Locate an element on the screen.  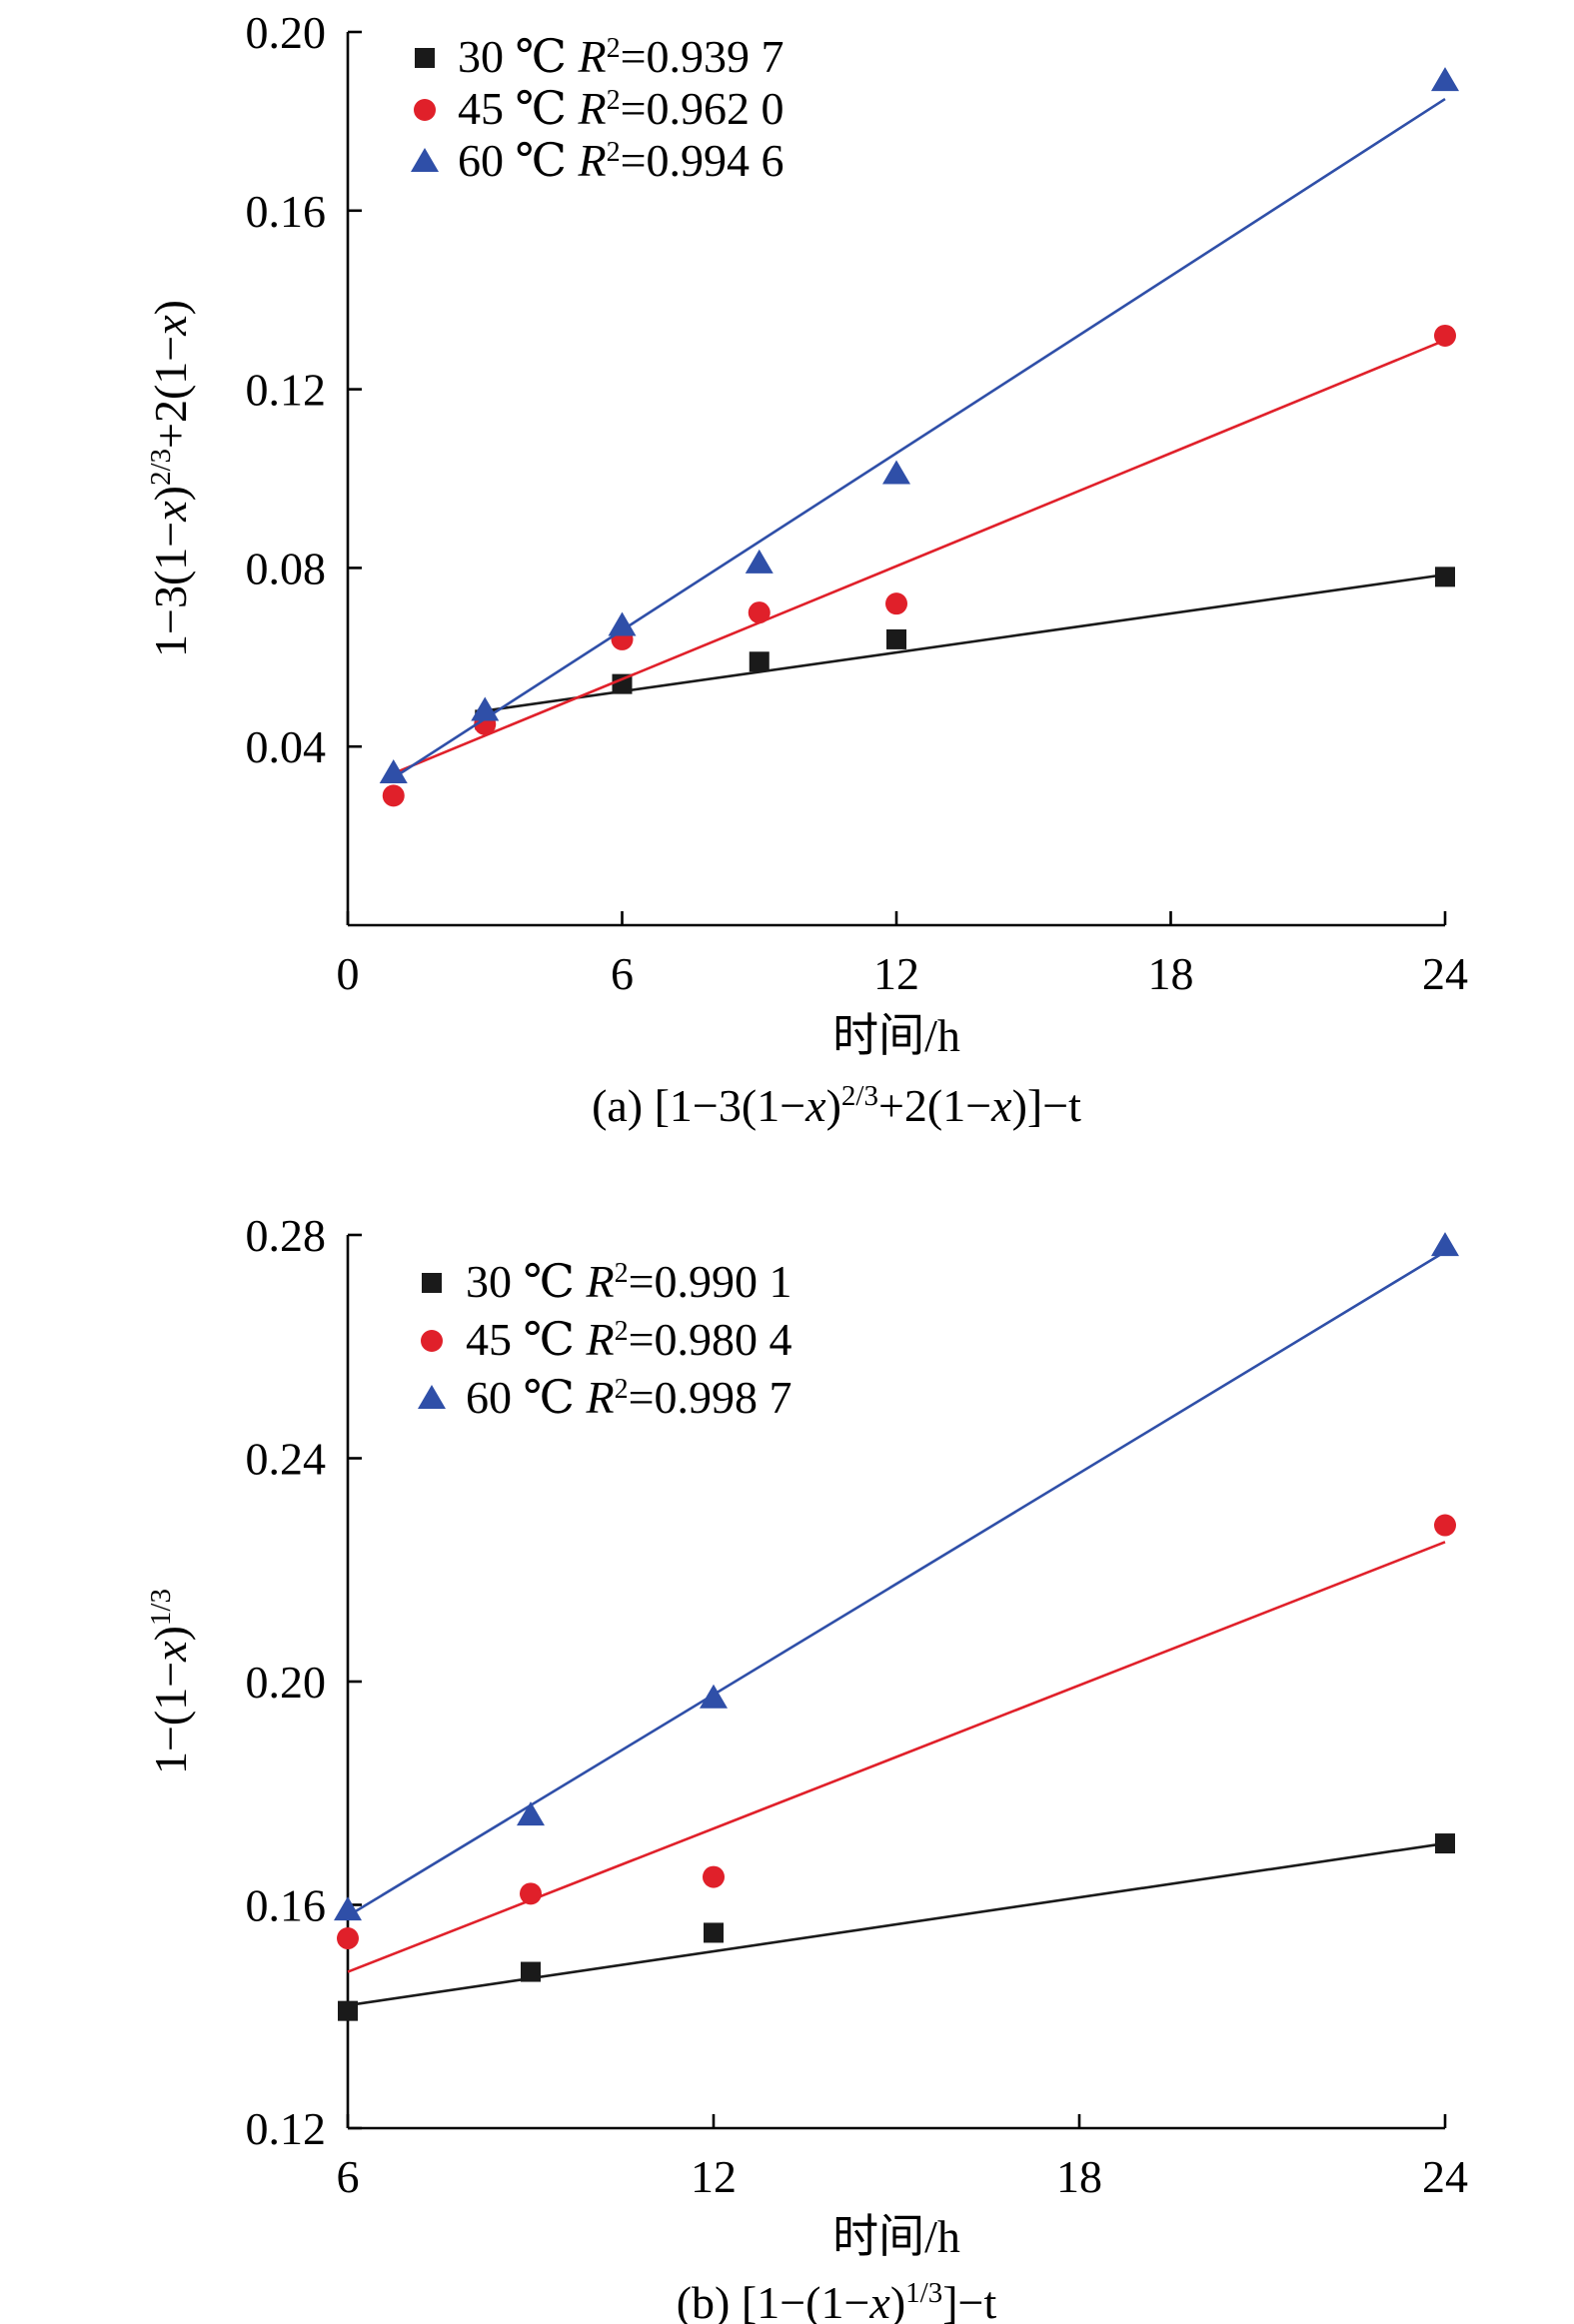
panel-title: (b) [1−(1−x)1/3]−t is located at coordinates (837, 2301).